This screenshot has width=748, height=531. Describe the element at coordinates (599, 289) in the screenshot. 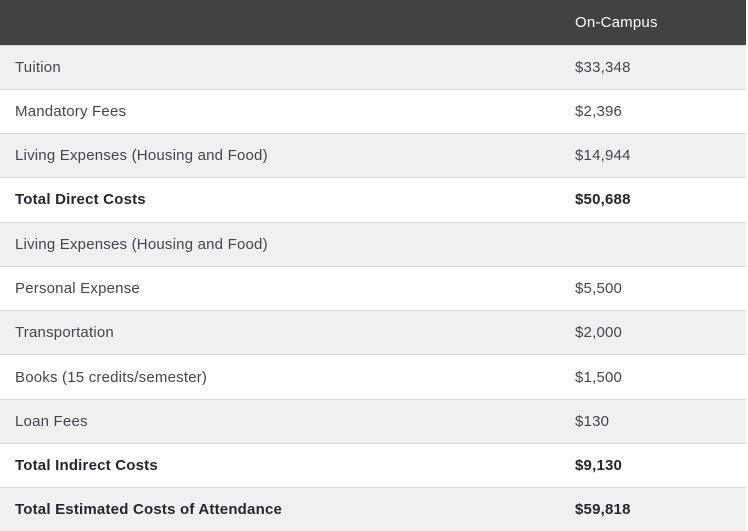

I see `row-value: $5,500` at that location.